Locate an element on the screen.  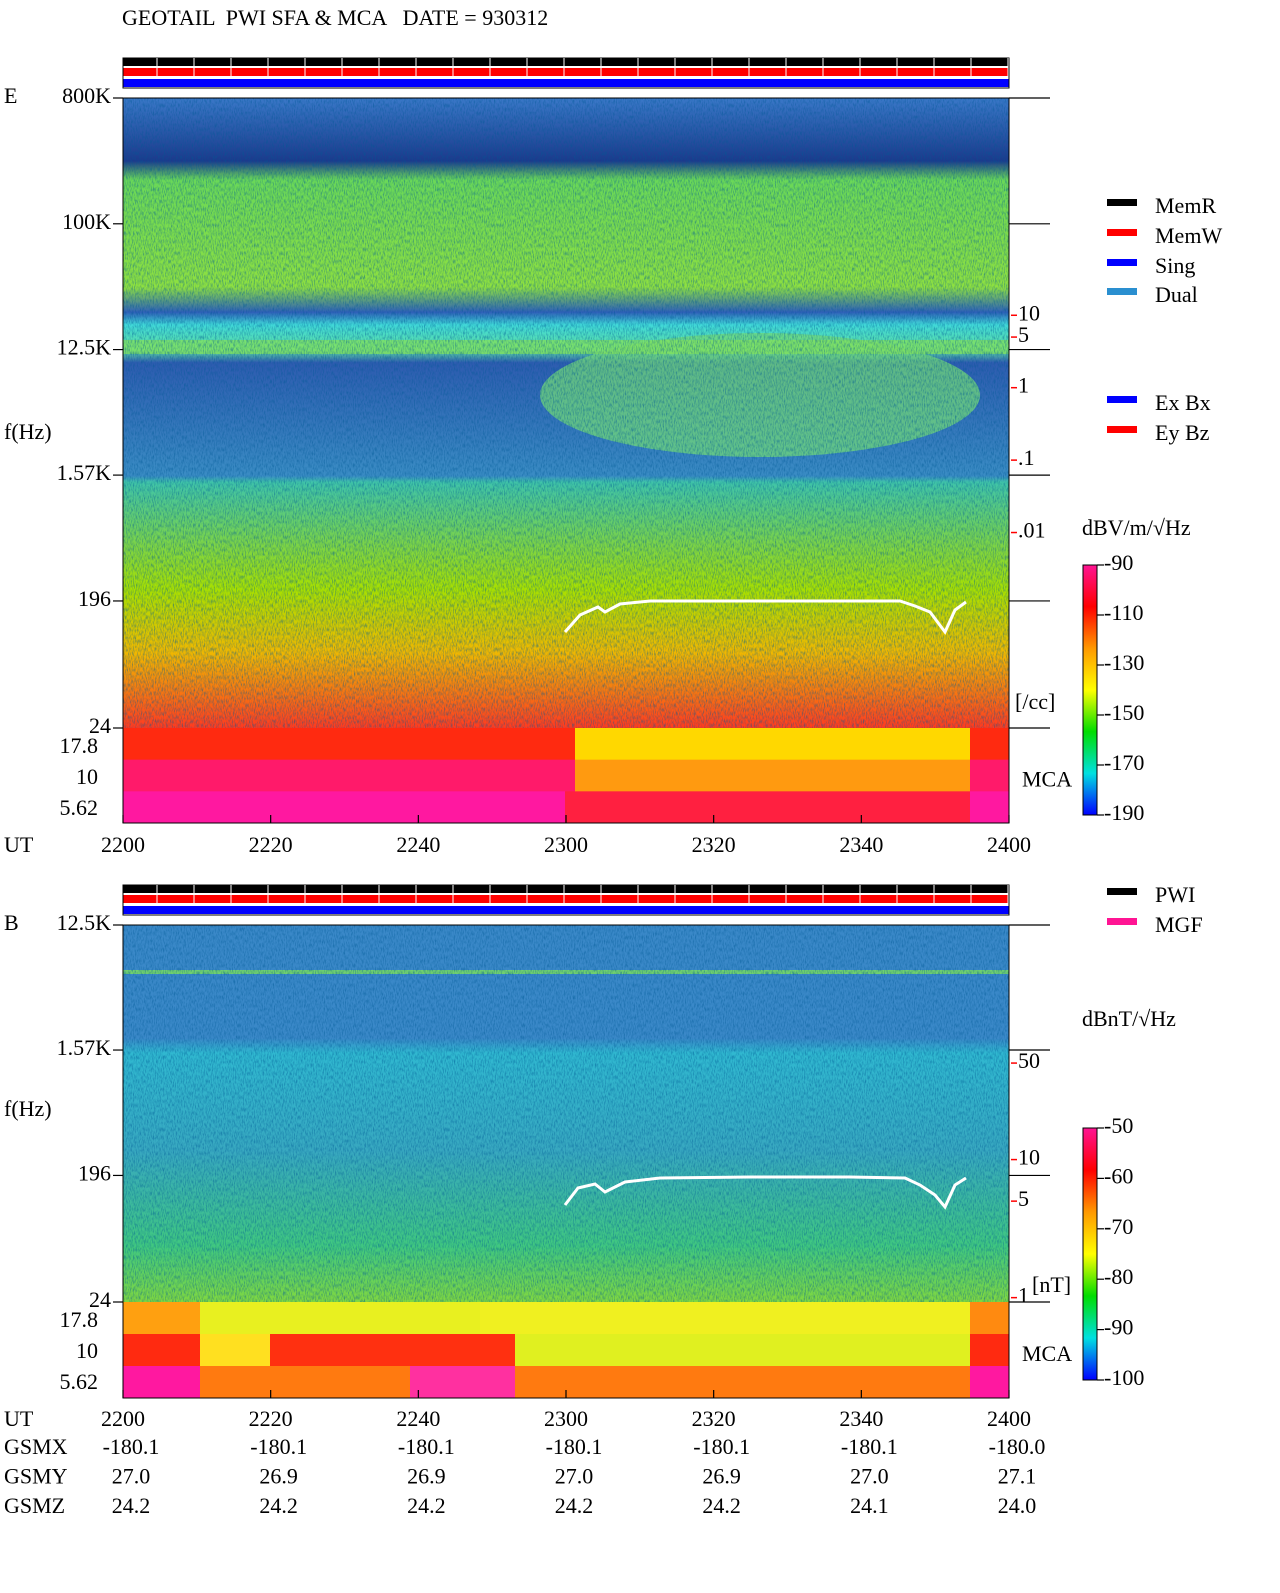
legend-label: Sing is located at coordinates (1175, 265).